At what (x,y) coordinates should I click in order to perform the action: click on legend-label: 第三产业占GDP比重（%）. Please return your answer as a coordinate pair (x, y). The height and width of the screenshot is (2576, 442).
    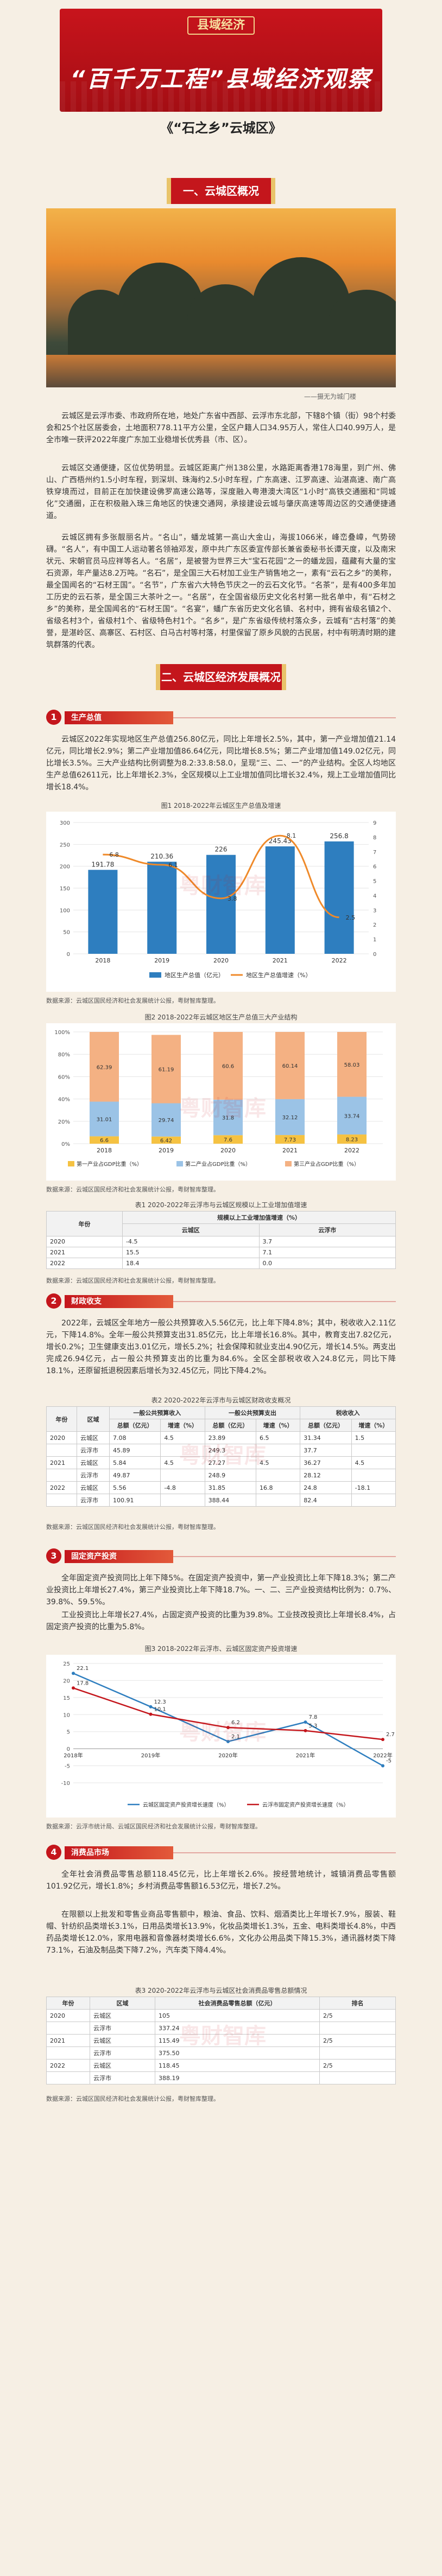
    Looking at the image, I should click on (326, 1164).